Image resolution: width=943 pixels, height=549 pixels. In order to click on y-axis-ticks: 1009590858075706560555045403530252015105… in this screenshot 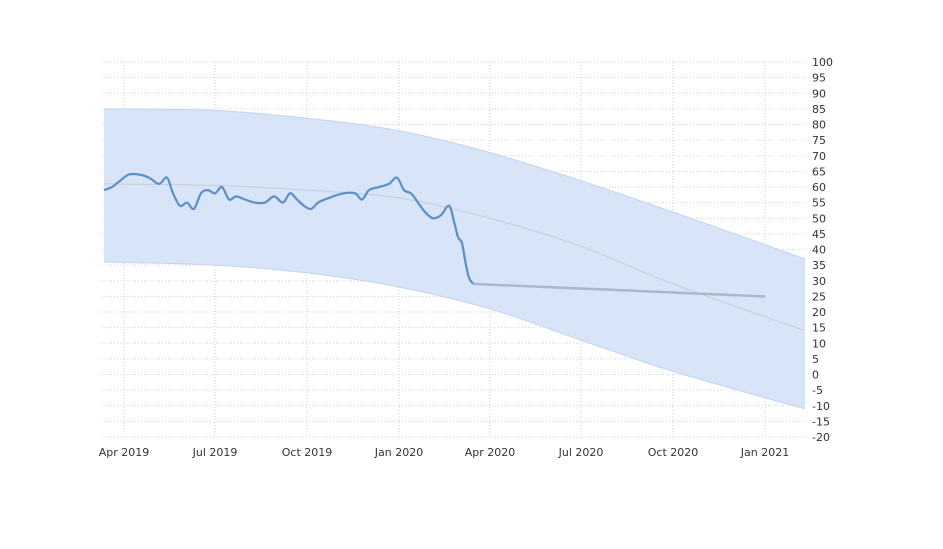, I will do `click(822, 250)`.